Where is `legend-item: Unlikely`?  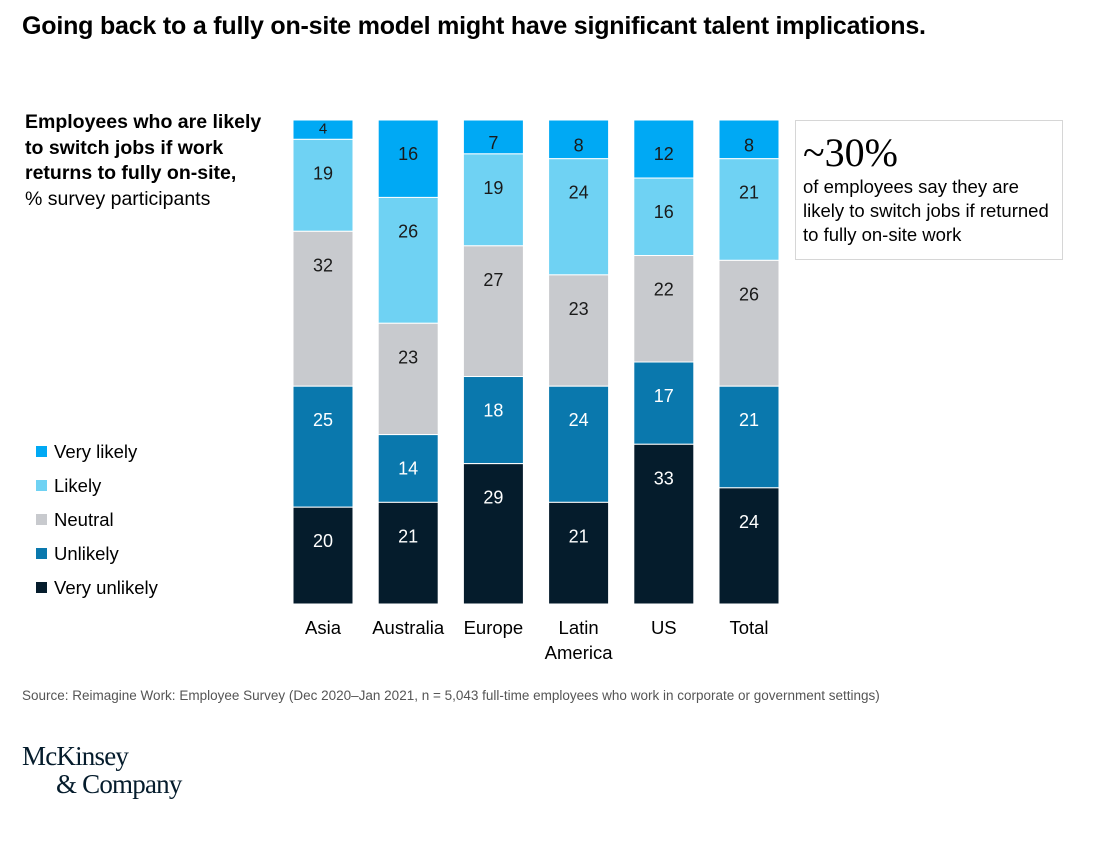
legend-item: Unlikely is located at coordinates (97, 559).